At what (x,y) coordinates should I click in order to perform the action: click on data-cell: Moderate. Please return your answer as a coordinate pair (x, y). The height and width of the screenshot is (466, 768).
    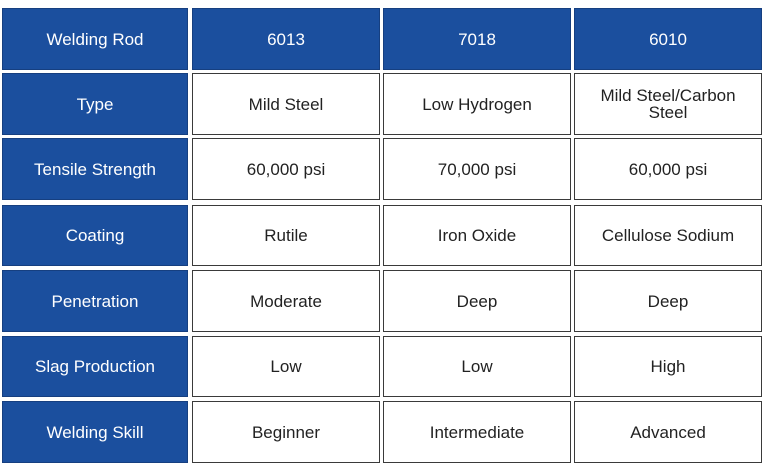
    Looking at the image, I should click on (286, 301).